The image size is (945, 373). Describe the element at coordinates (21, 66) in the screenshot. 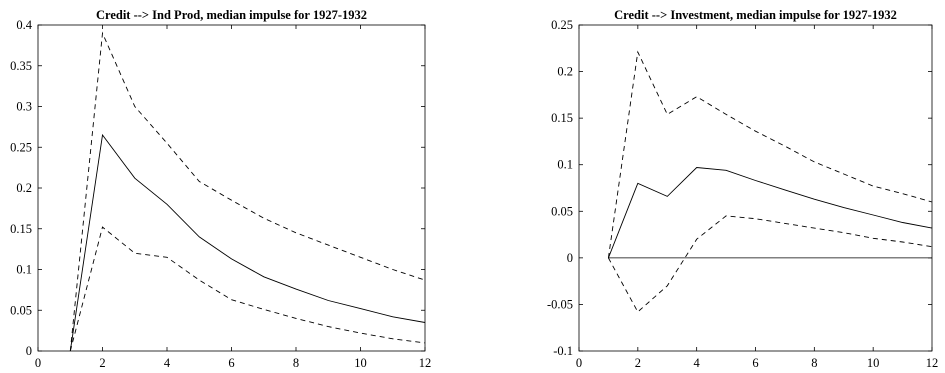

I see `y-tick-label: 0.35` at that location.